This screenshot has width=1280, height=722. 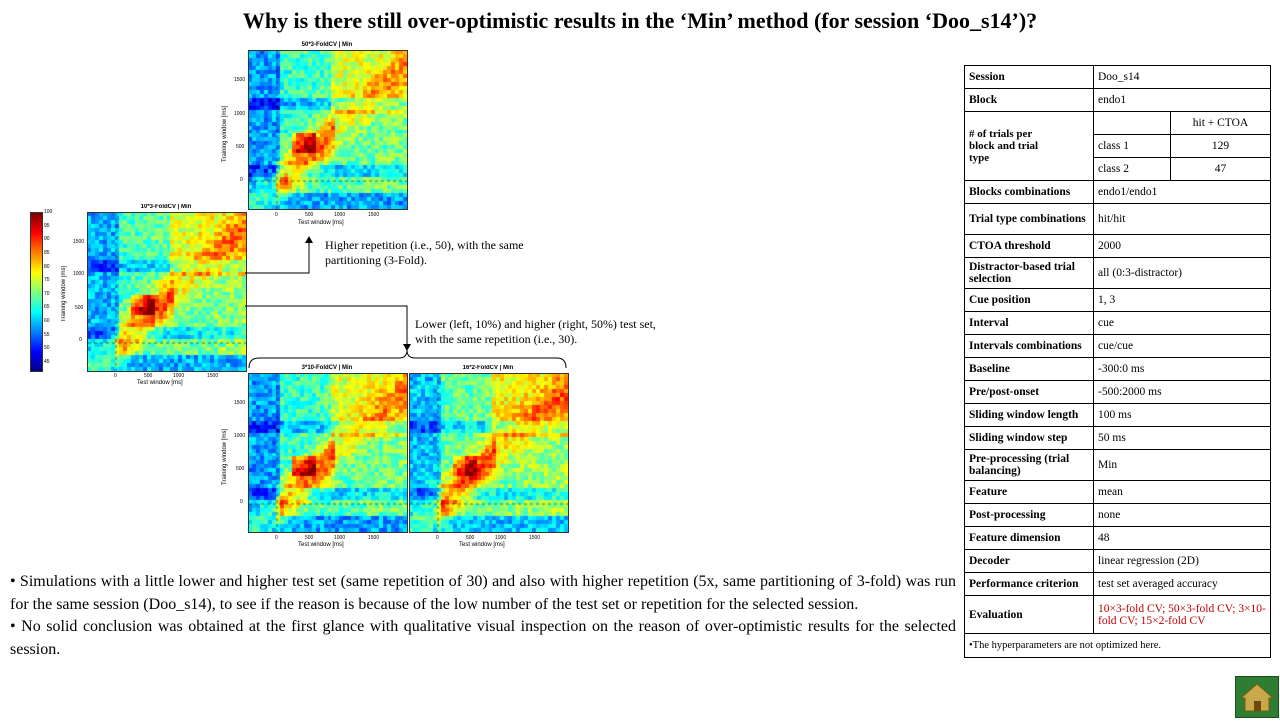 I want to click on table-row: Sliding window step 50 ms, so click(x=1117, y=438).